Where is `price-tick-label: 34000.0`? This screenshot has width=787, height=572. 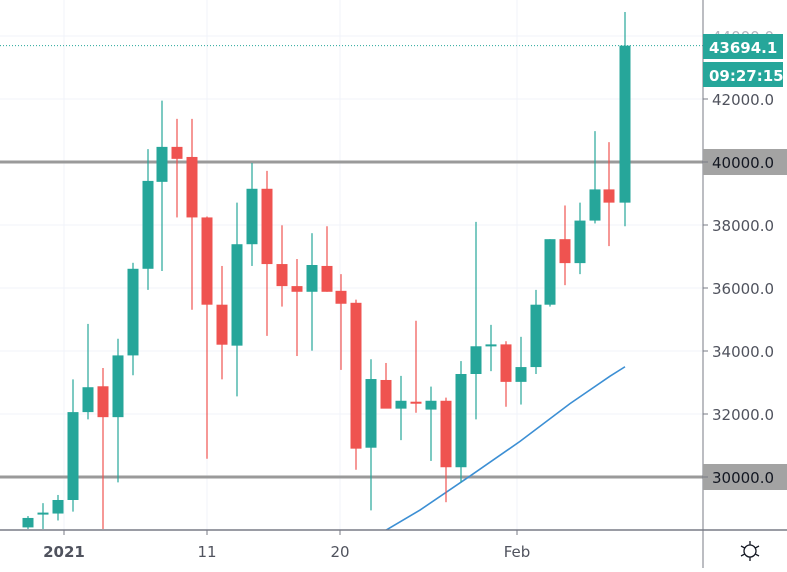
price-tick-label: 34000.0 is located at coordinates (743, 352).